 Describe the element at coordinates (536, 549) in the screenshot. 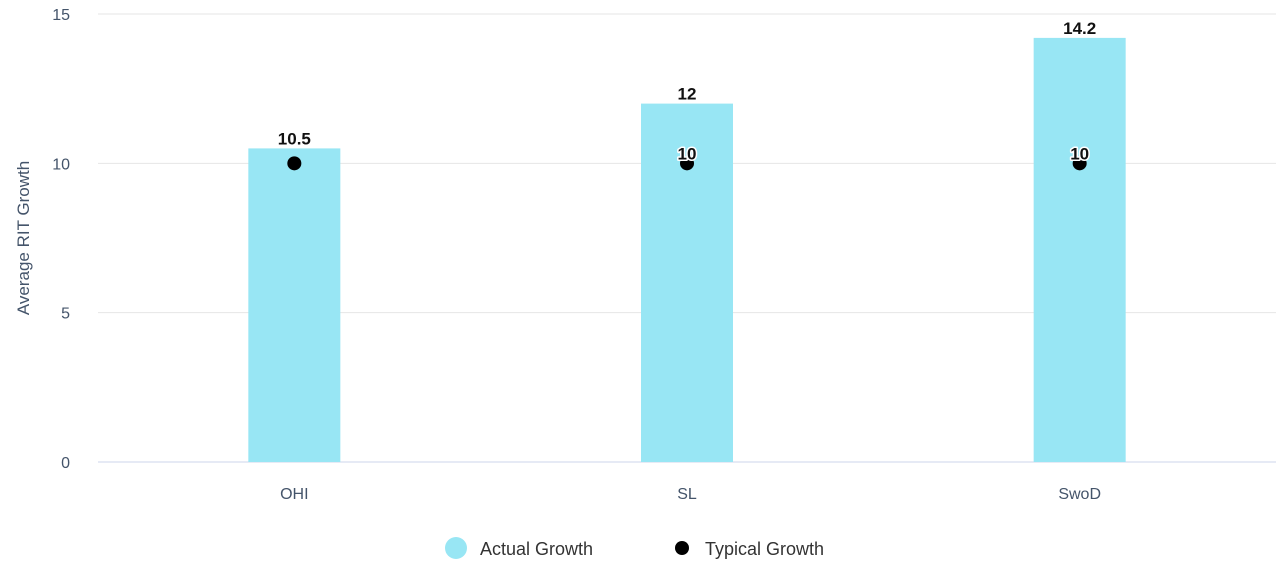

I see `legend-label-actual-growth: Actual Growth` at that location.